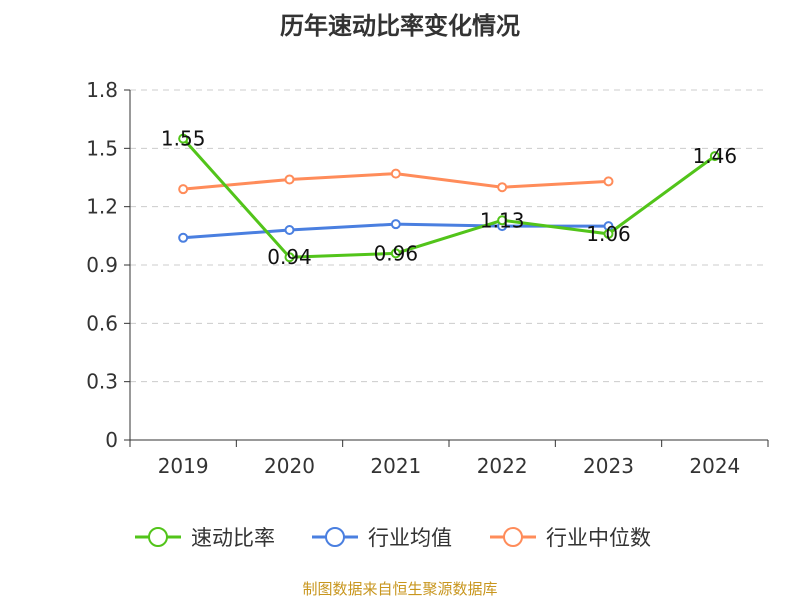 The height and width of the screenshot is (600, 800). What do you see at coordinates (233, 538) in the screenshot?
I see `legend-label: 速动比率` at bounding box center [233, 538].